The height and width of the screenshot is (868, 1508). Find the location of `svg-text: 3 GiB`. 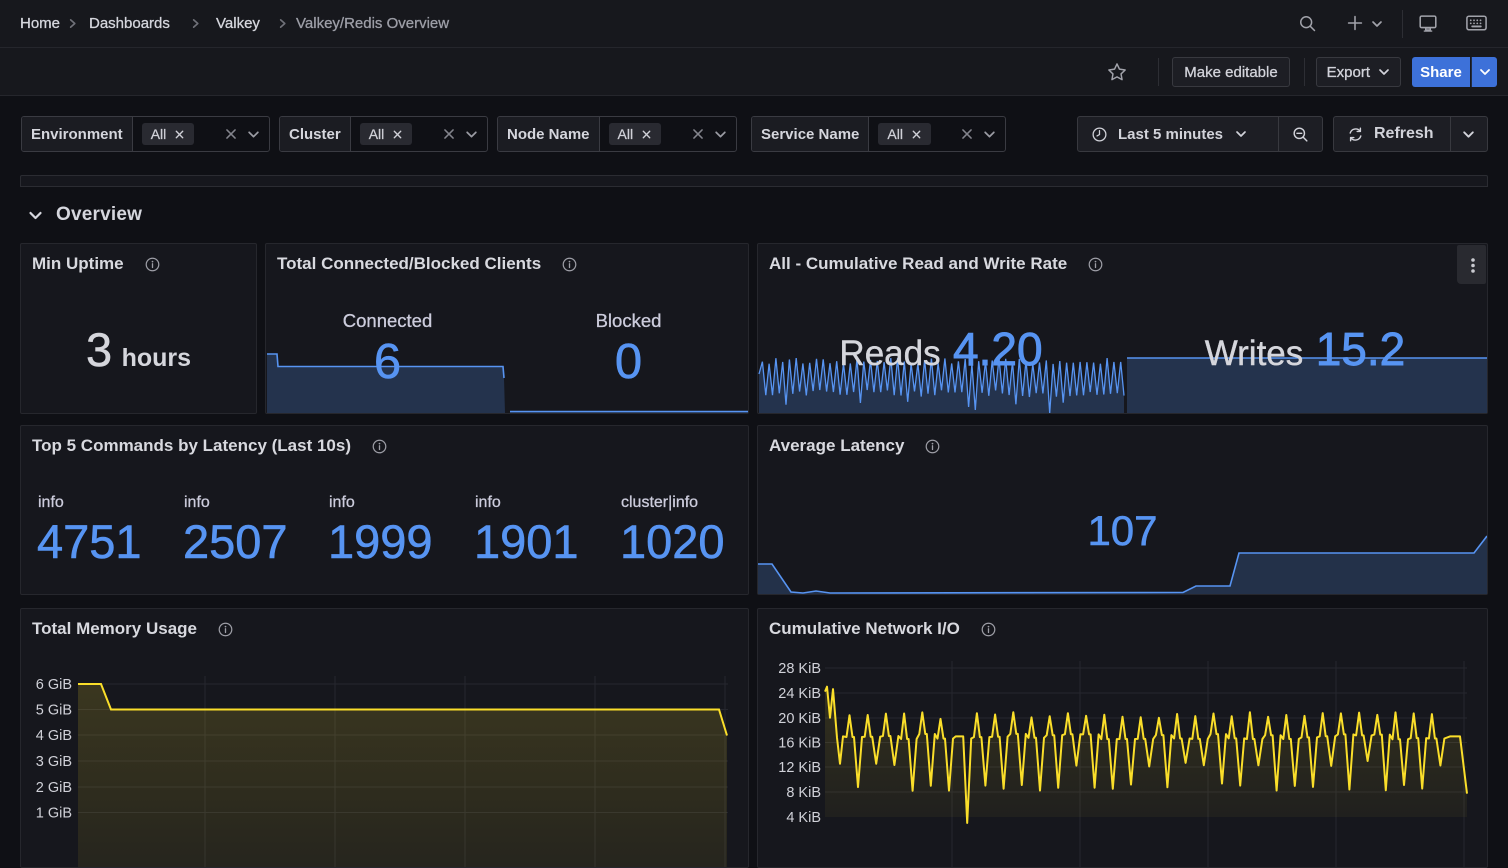

svg-text: 3 GiB is located at coordinates (54, 762).